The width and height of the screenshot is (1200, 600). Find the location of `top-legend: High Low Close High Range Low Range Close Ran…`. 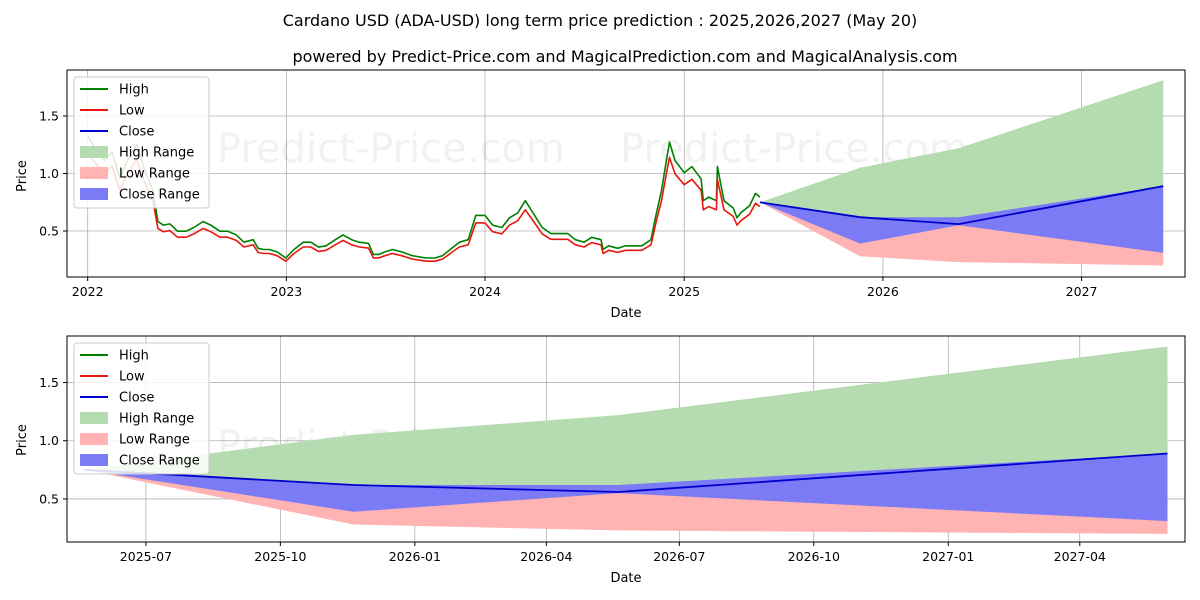

top-legend: High Low Close High Range Low Range Close Ran… is located at coordinates (141, 142).